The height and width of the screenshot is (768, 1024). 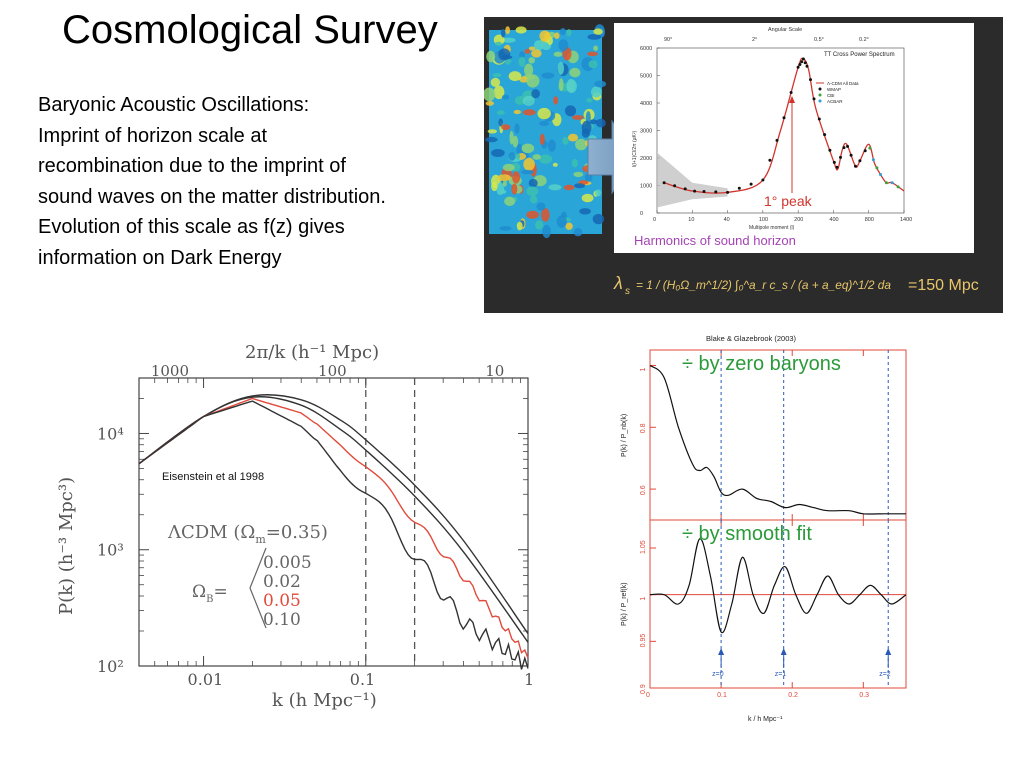 I want to click on chart-title: TT Cross Power Spectrum, so click(x=859, y=55).